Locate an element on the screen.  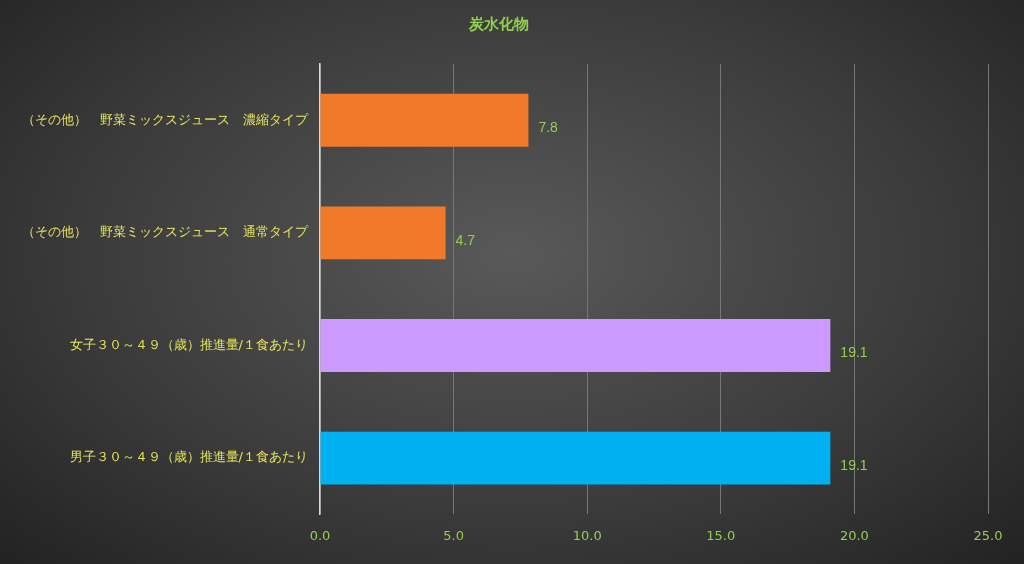
data-label: 4.7 is located at coordinates (465, 239).